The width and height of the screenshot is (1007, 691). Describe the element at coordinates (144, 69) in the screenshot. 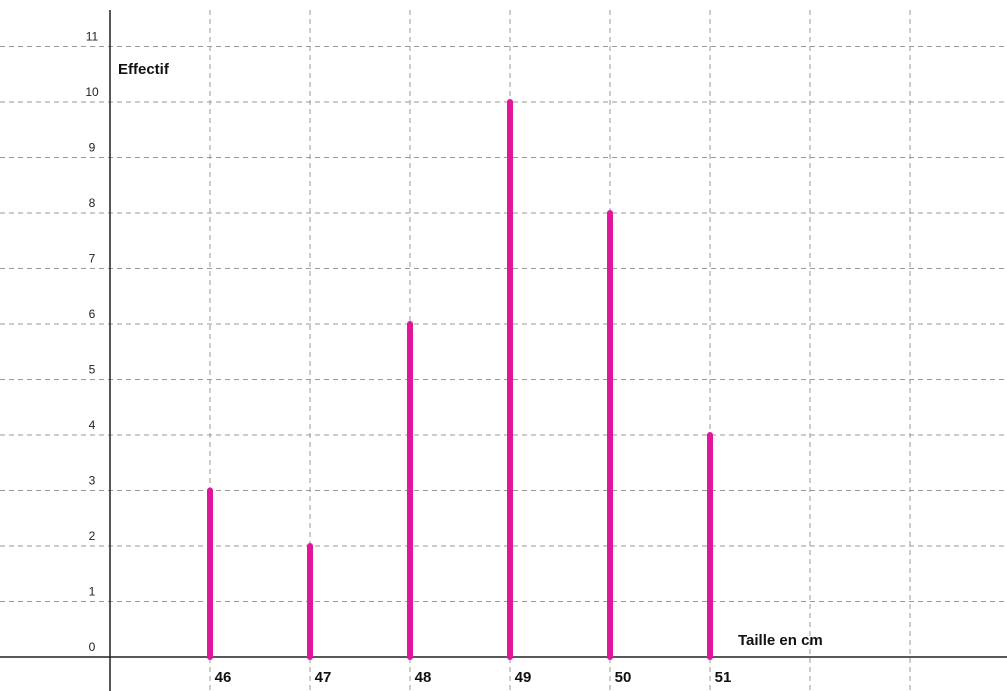

I see `y-axis-label: Effectif` at that location.